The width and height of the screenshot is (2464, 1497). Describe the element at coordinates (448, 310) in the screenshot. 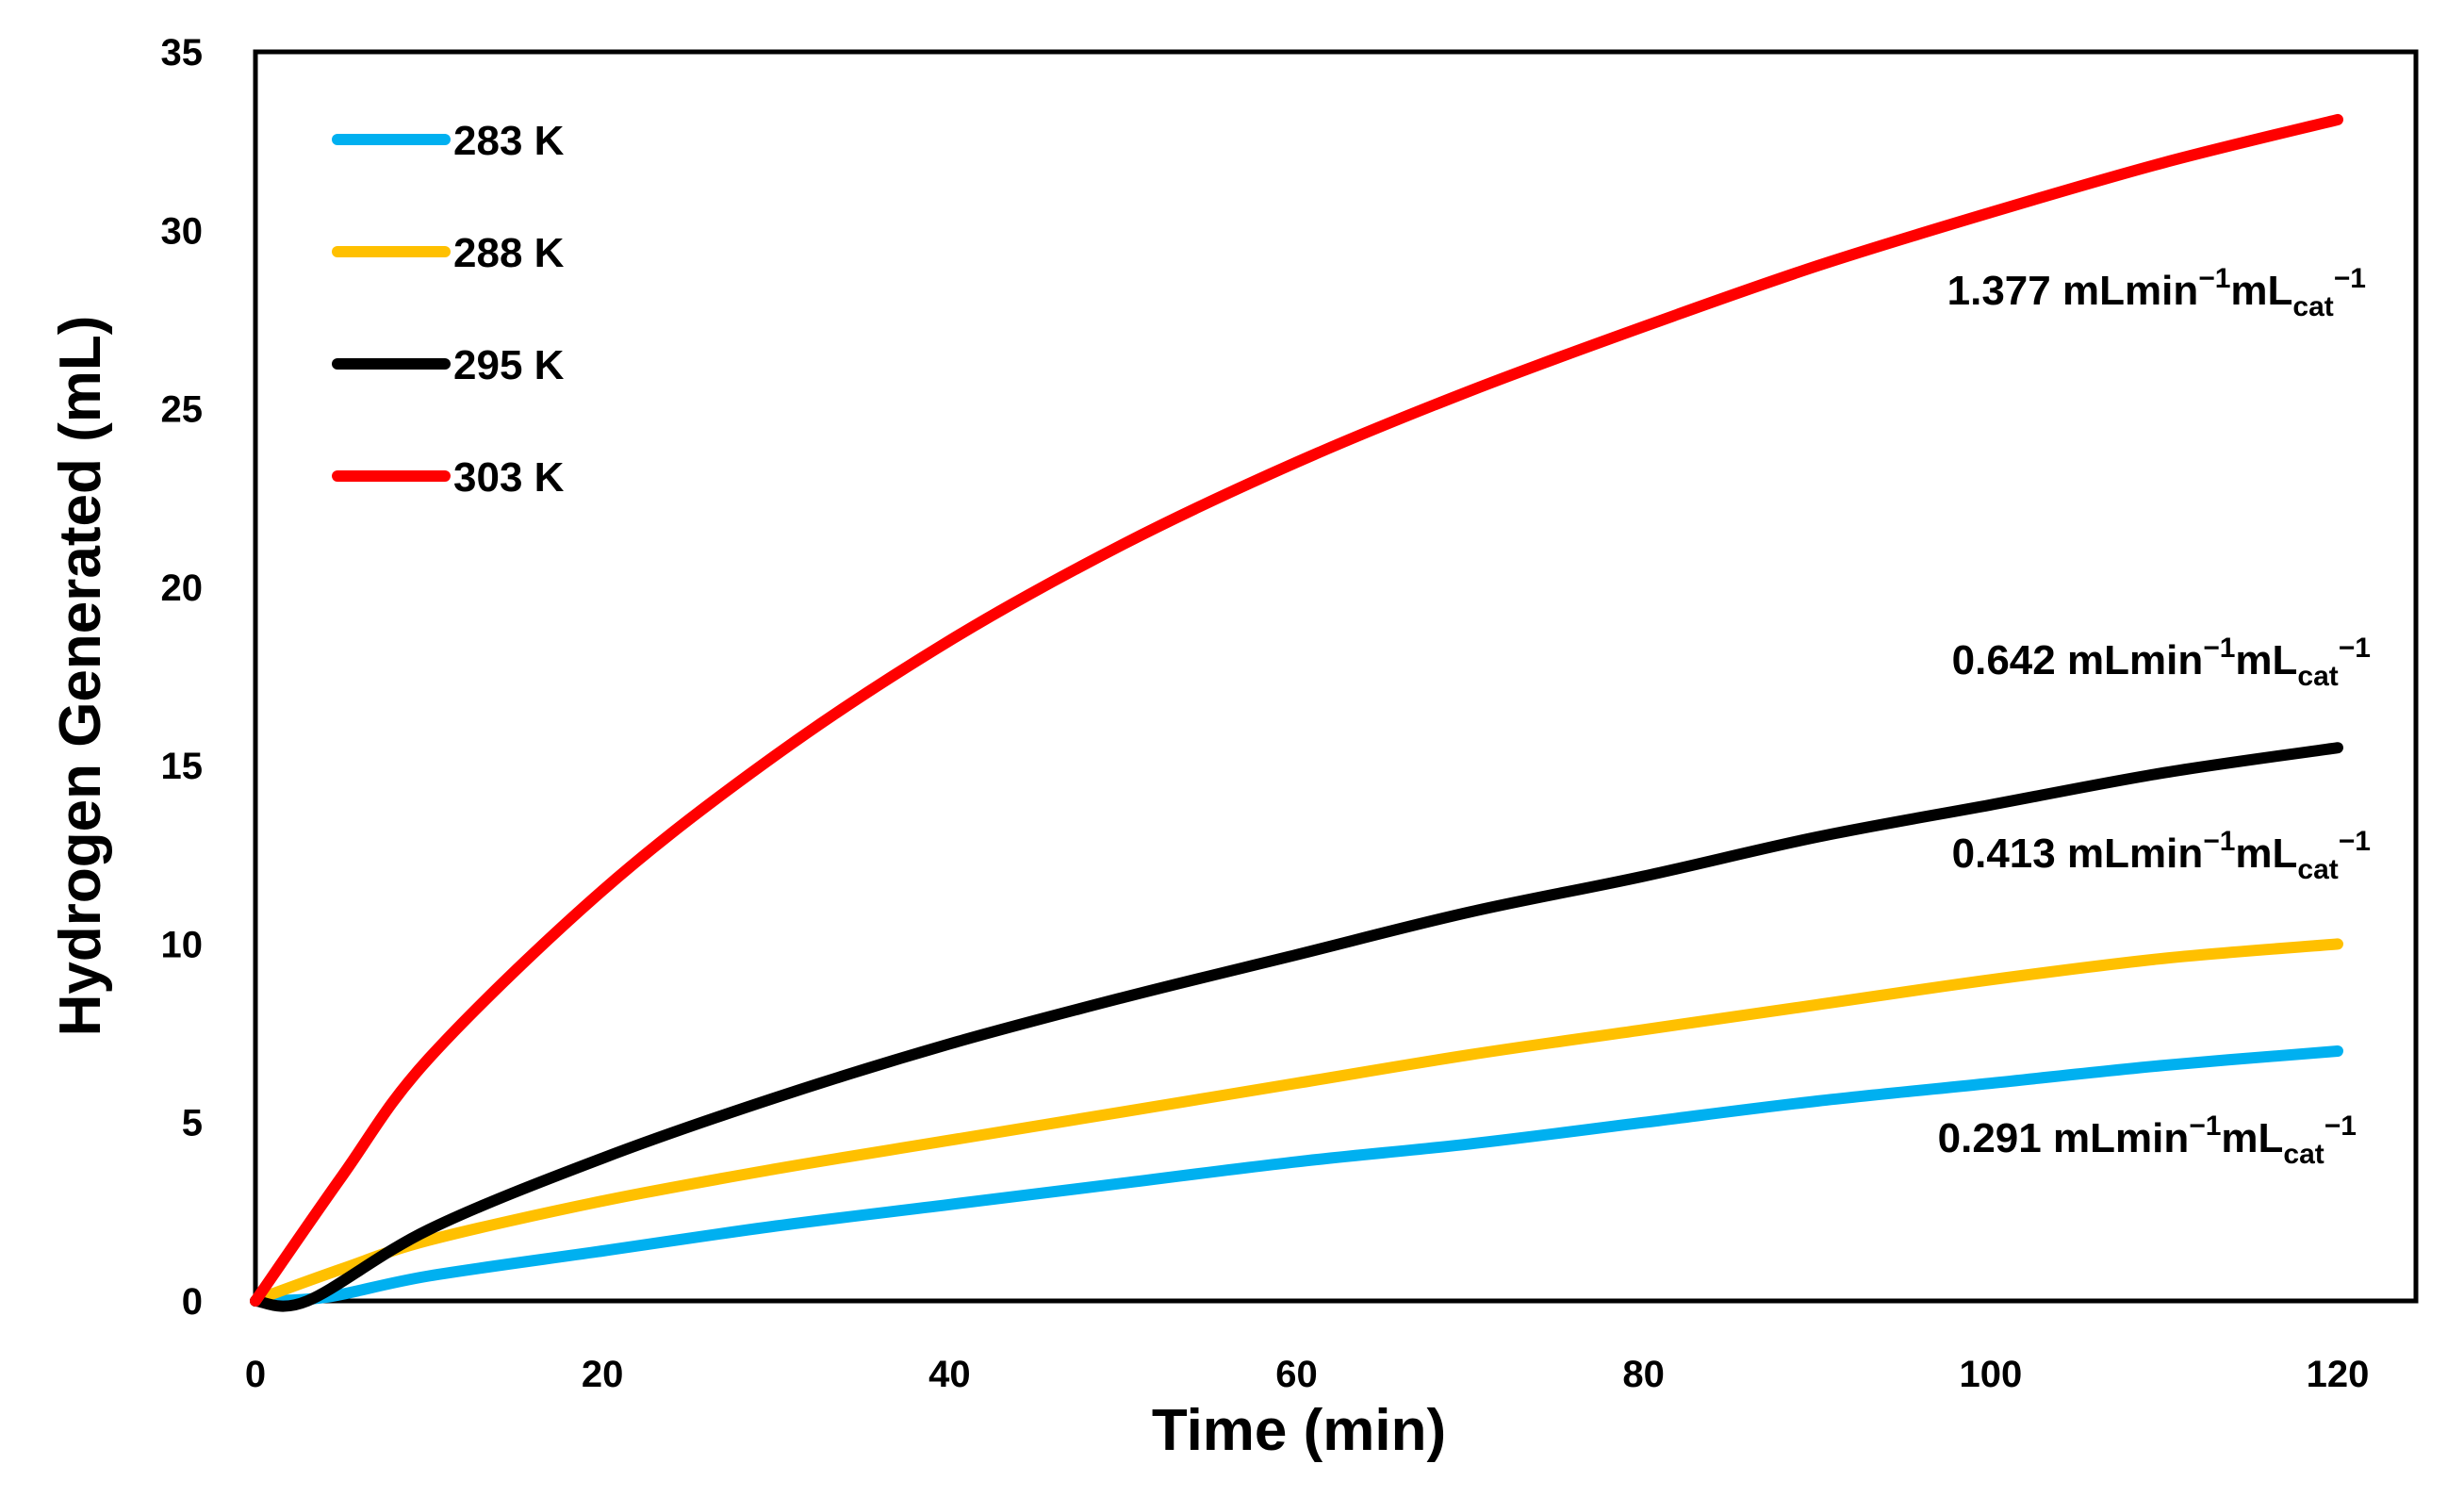

I see `legend: 283 K 288 K 295 K 303 K` at that location.